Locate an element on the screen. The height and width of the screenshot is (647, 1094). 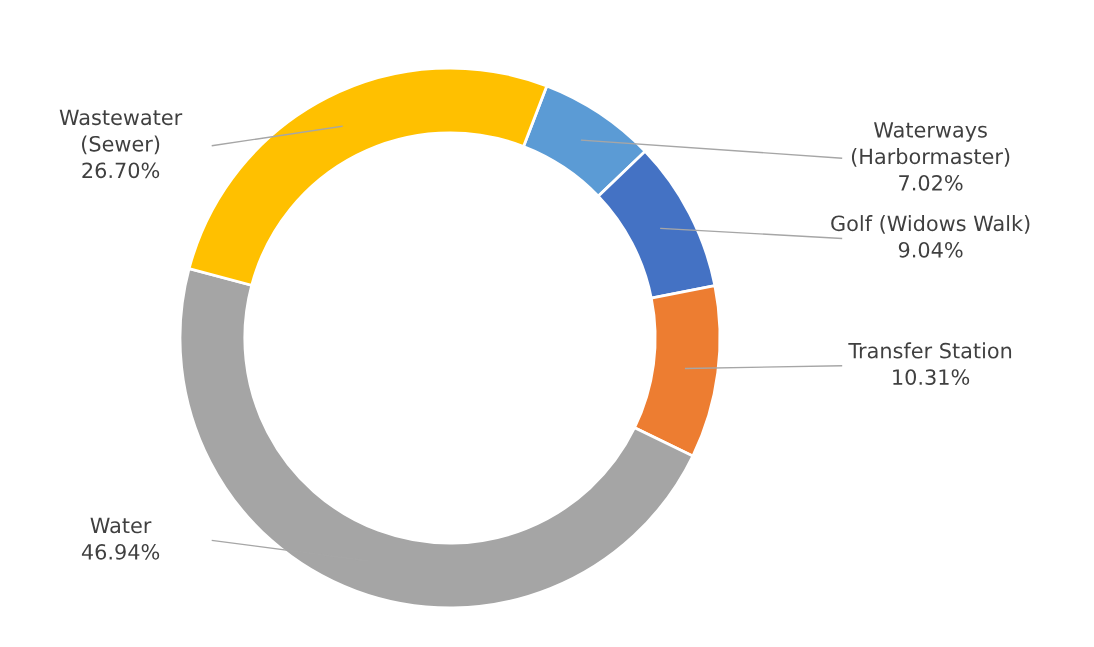
slice-label: Waterways (Harbormaster) is located at coordinates (930, 144).